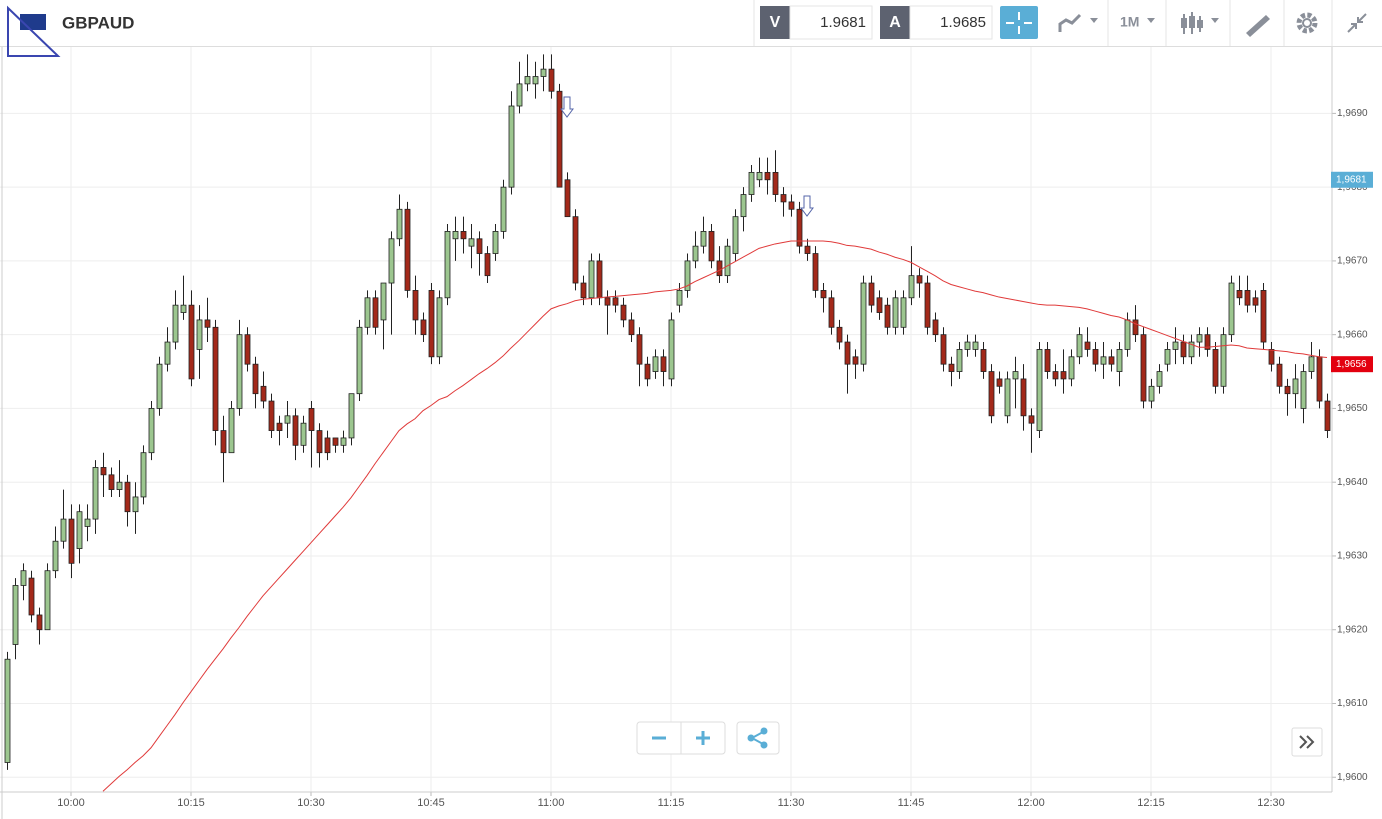 The width and height of the screenshot is (1382, 819). What do you see at coordinates (1351, 364) in the screenshot?
I see `price-marker-label: 1,9656` at bounding box center [1351, 364].